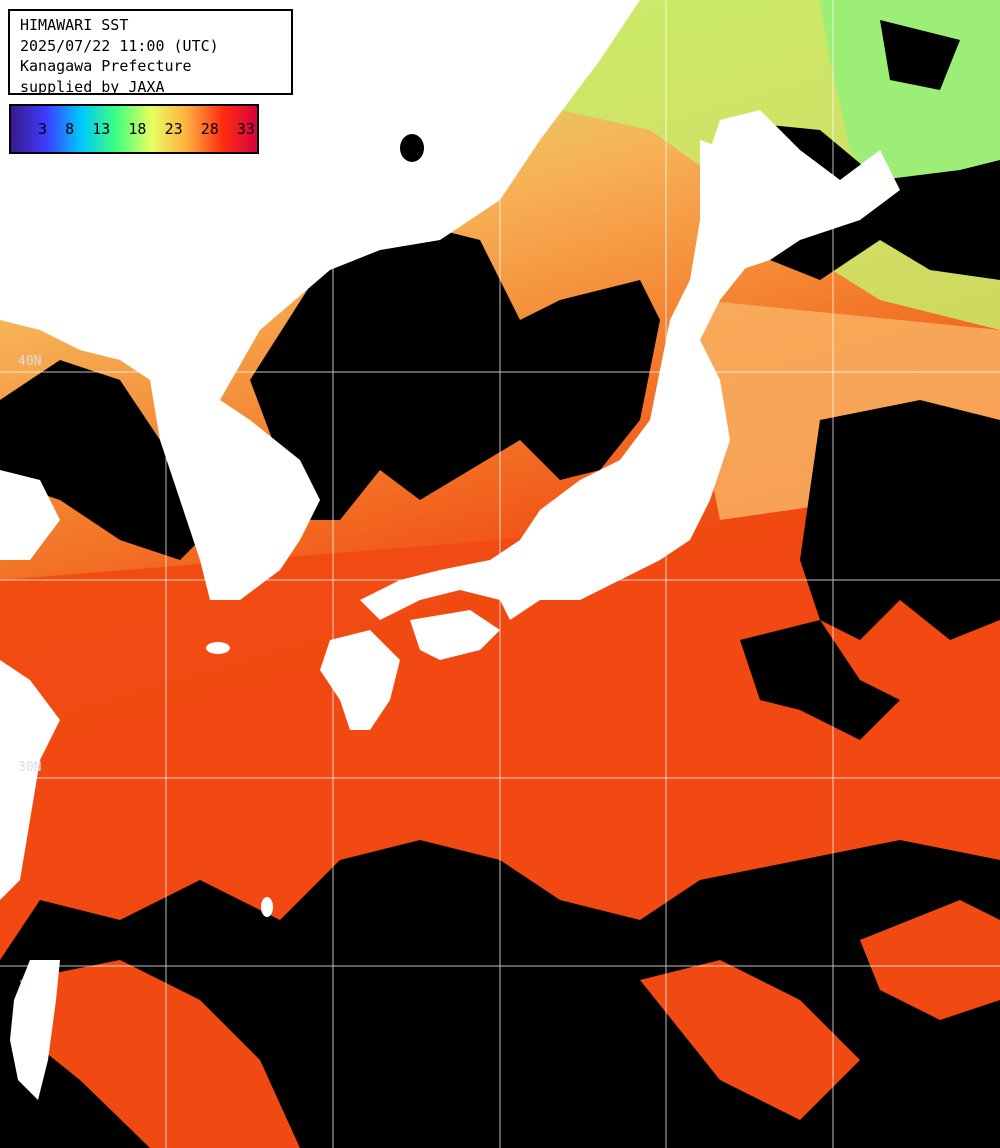 The image size is (1000, 1148). I want to click on land-china-south, so click(30, 780).